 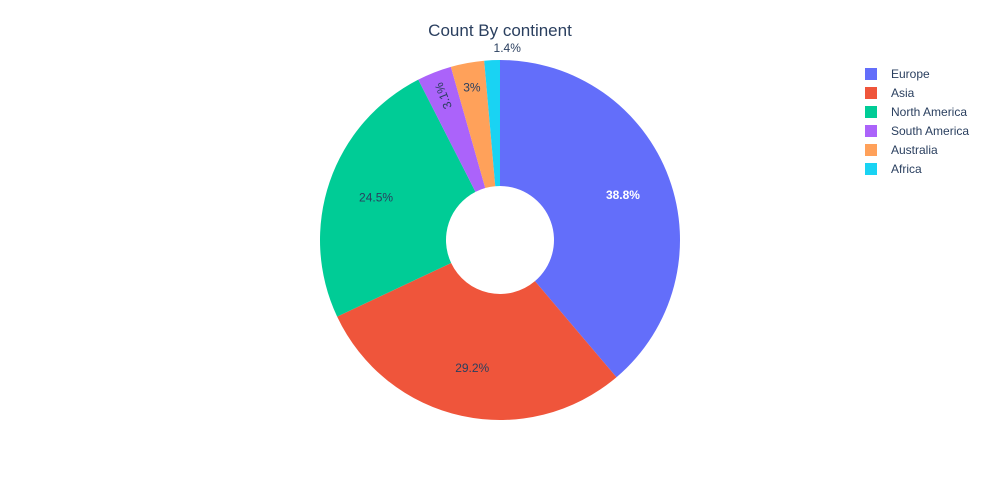 What do you see at coordinates (890, 93) in the screenshot?
I see `legend-item-asia: Asia` at bounding box center [890, 93].